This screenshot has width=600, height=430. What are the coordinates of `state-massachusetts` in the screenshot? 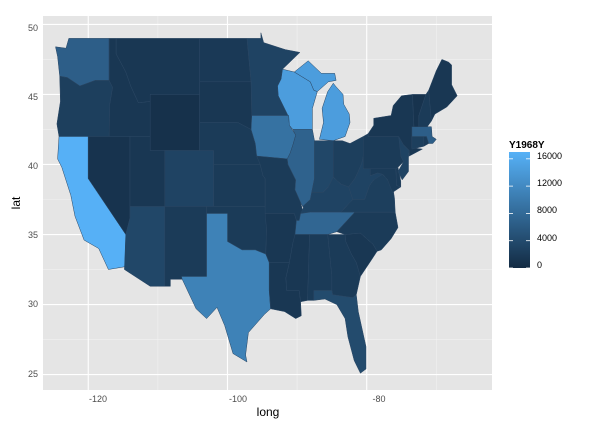 It's located at (424, 135).